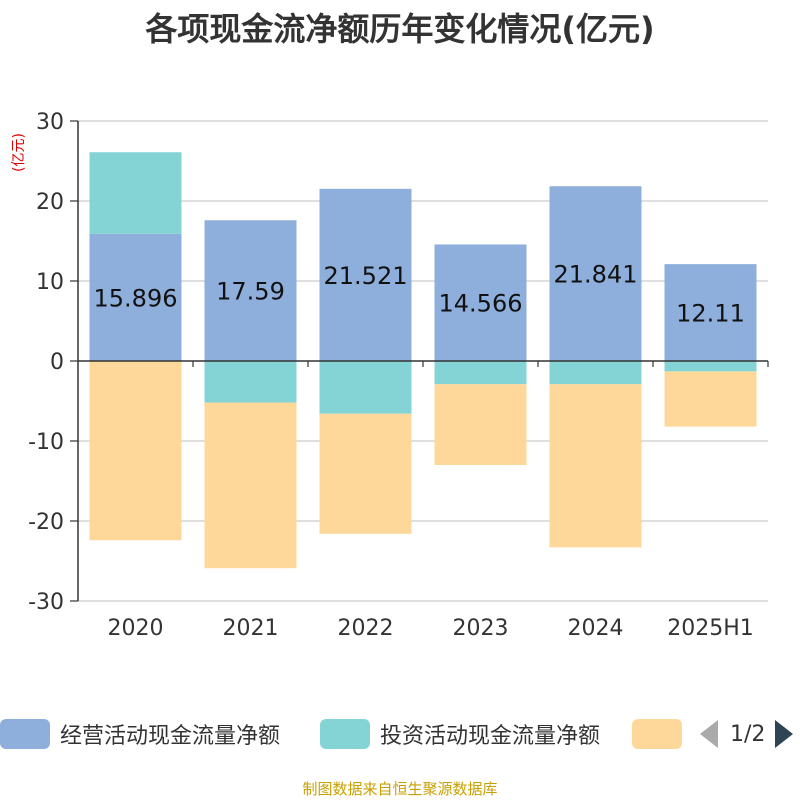 This screenshot has height=800, width=800. What do you see at coordinates (50, 122) in the screenshot?
I see `y-tick-label: 30` at bounding box center [50, 122].